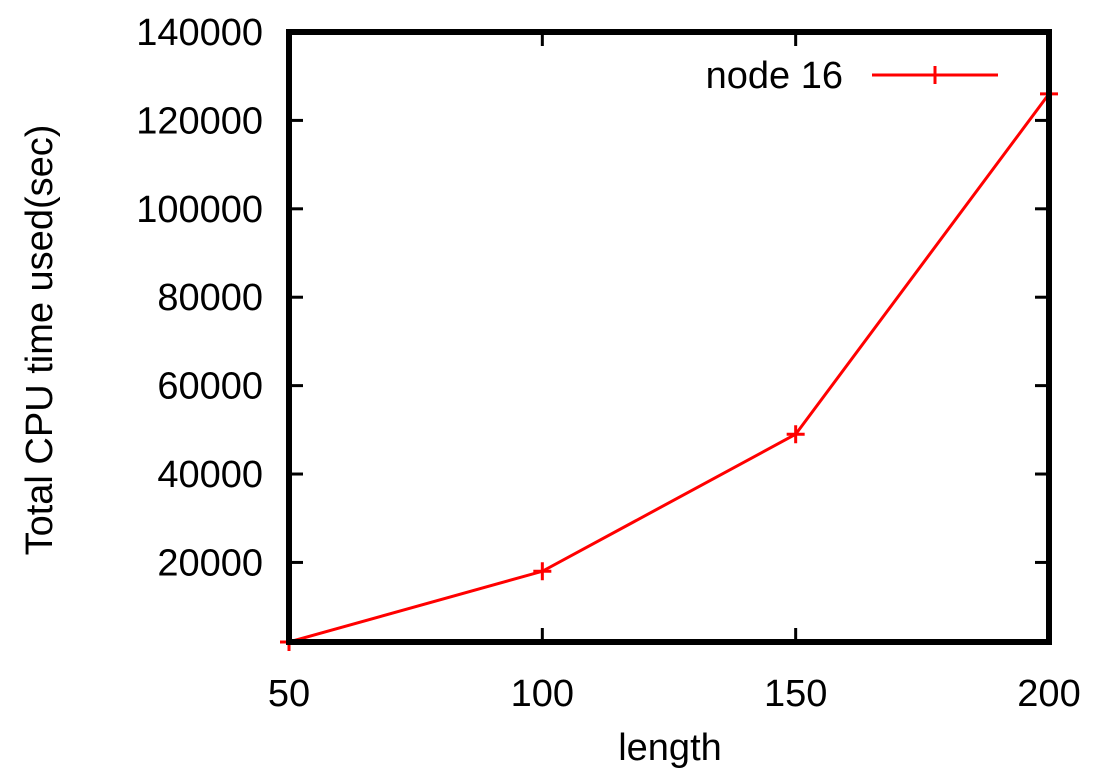  What do you see at coordinates (40, 340) in the screenshot?
I see `y-axis-title: Total CPU time used(sec)` at bounding box center [40, 340].